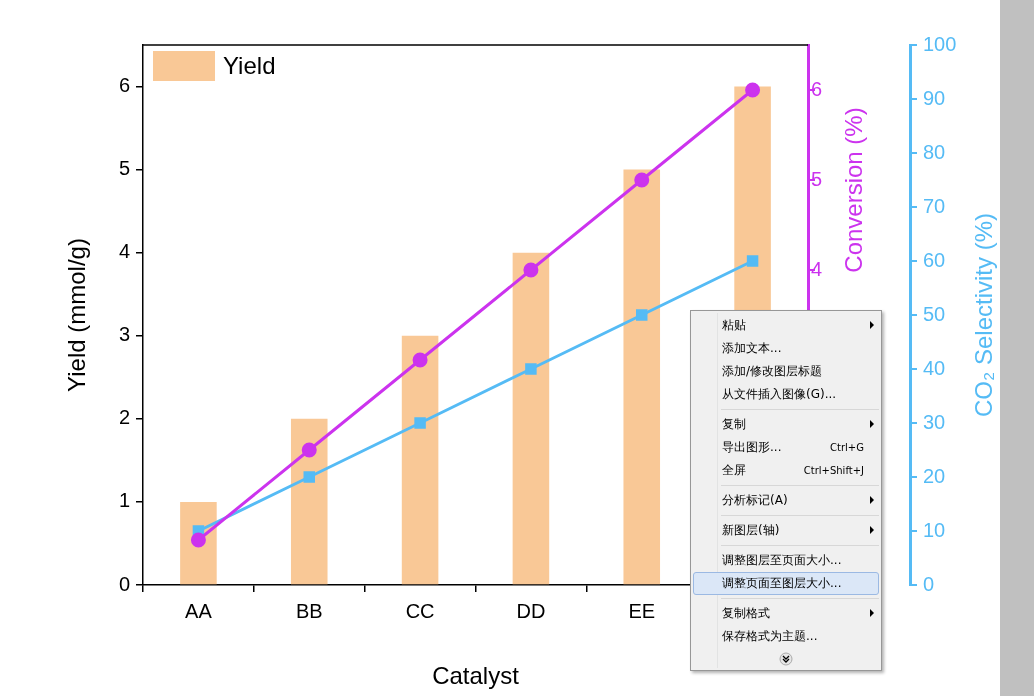  Describe the element at coordinates (772, 371) in the screenshot. I see `annotation: 添加/修改图层标题` at that location.